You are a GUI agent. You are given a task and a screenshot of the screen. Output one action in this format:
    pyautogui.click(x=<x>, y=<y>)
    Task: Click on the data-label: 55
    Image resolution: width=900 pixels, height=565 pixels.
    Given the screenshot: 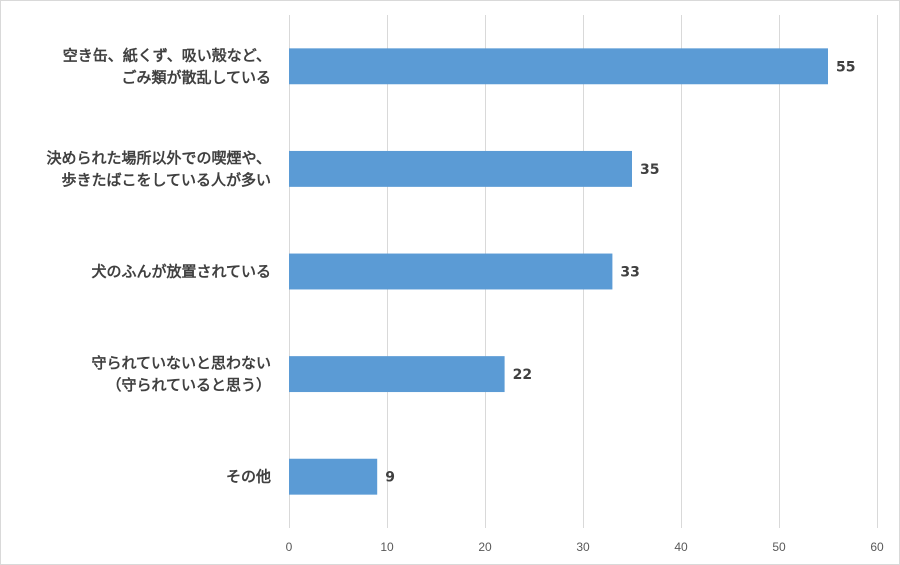 What is the action you would take?
    pyautogui.click(x=845, y=67)
    